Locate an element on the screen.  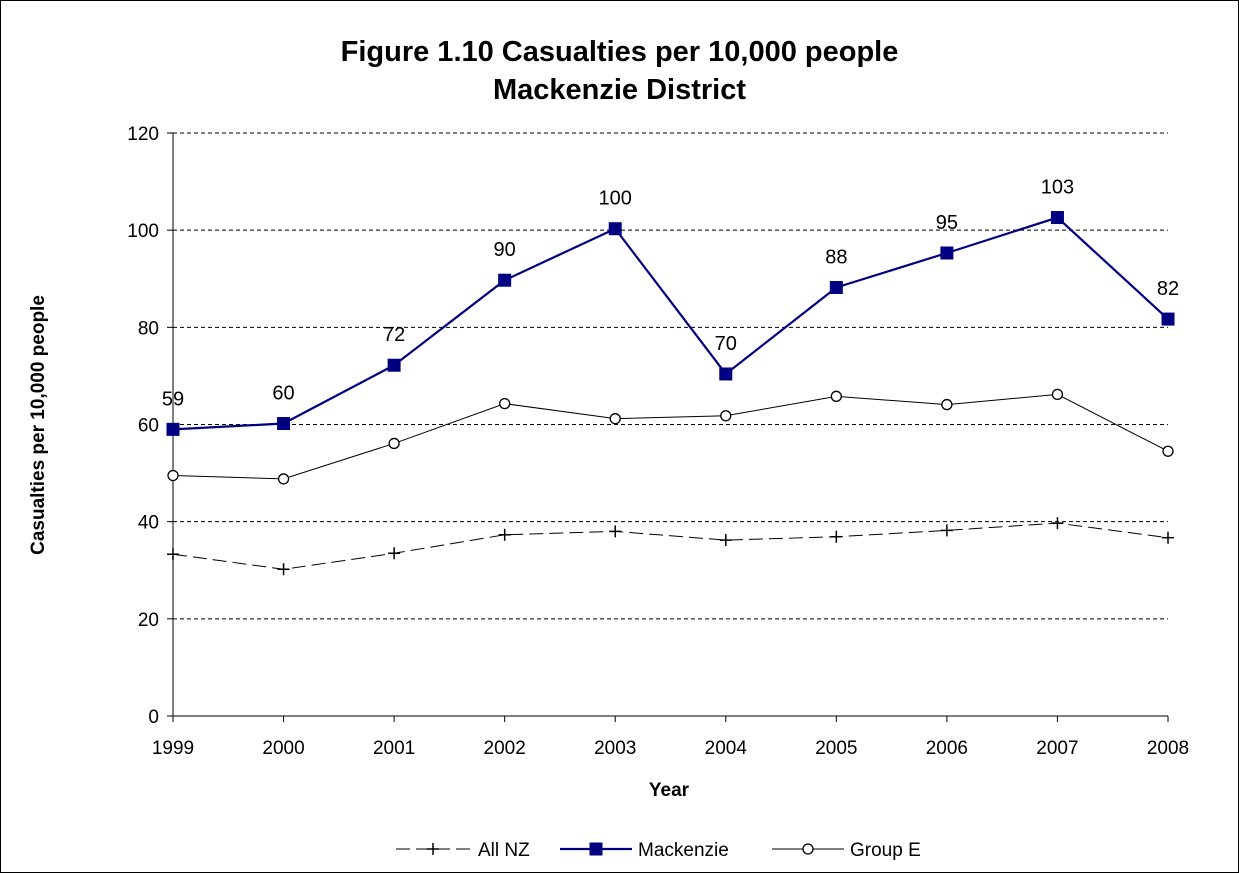
legend-item-mackenzie: Mackenzie is located at coordinates (644, 850).